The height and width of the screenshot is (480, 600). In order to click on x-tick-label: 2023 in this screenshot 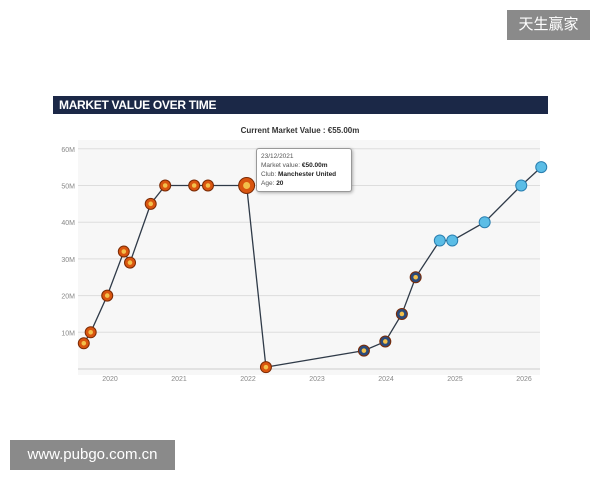, I will do `click(317, 379)`.